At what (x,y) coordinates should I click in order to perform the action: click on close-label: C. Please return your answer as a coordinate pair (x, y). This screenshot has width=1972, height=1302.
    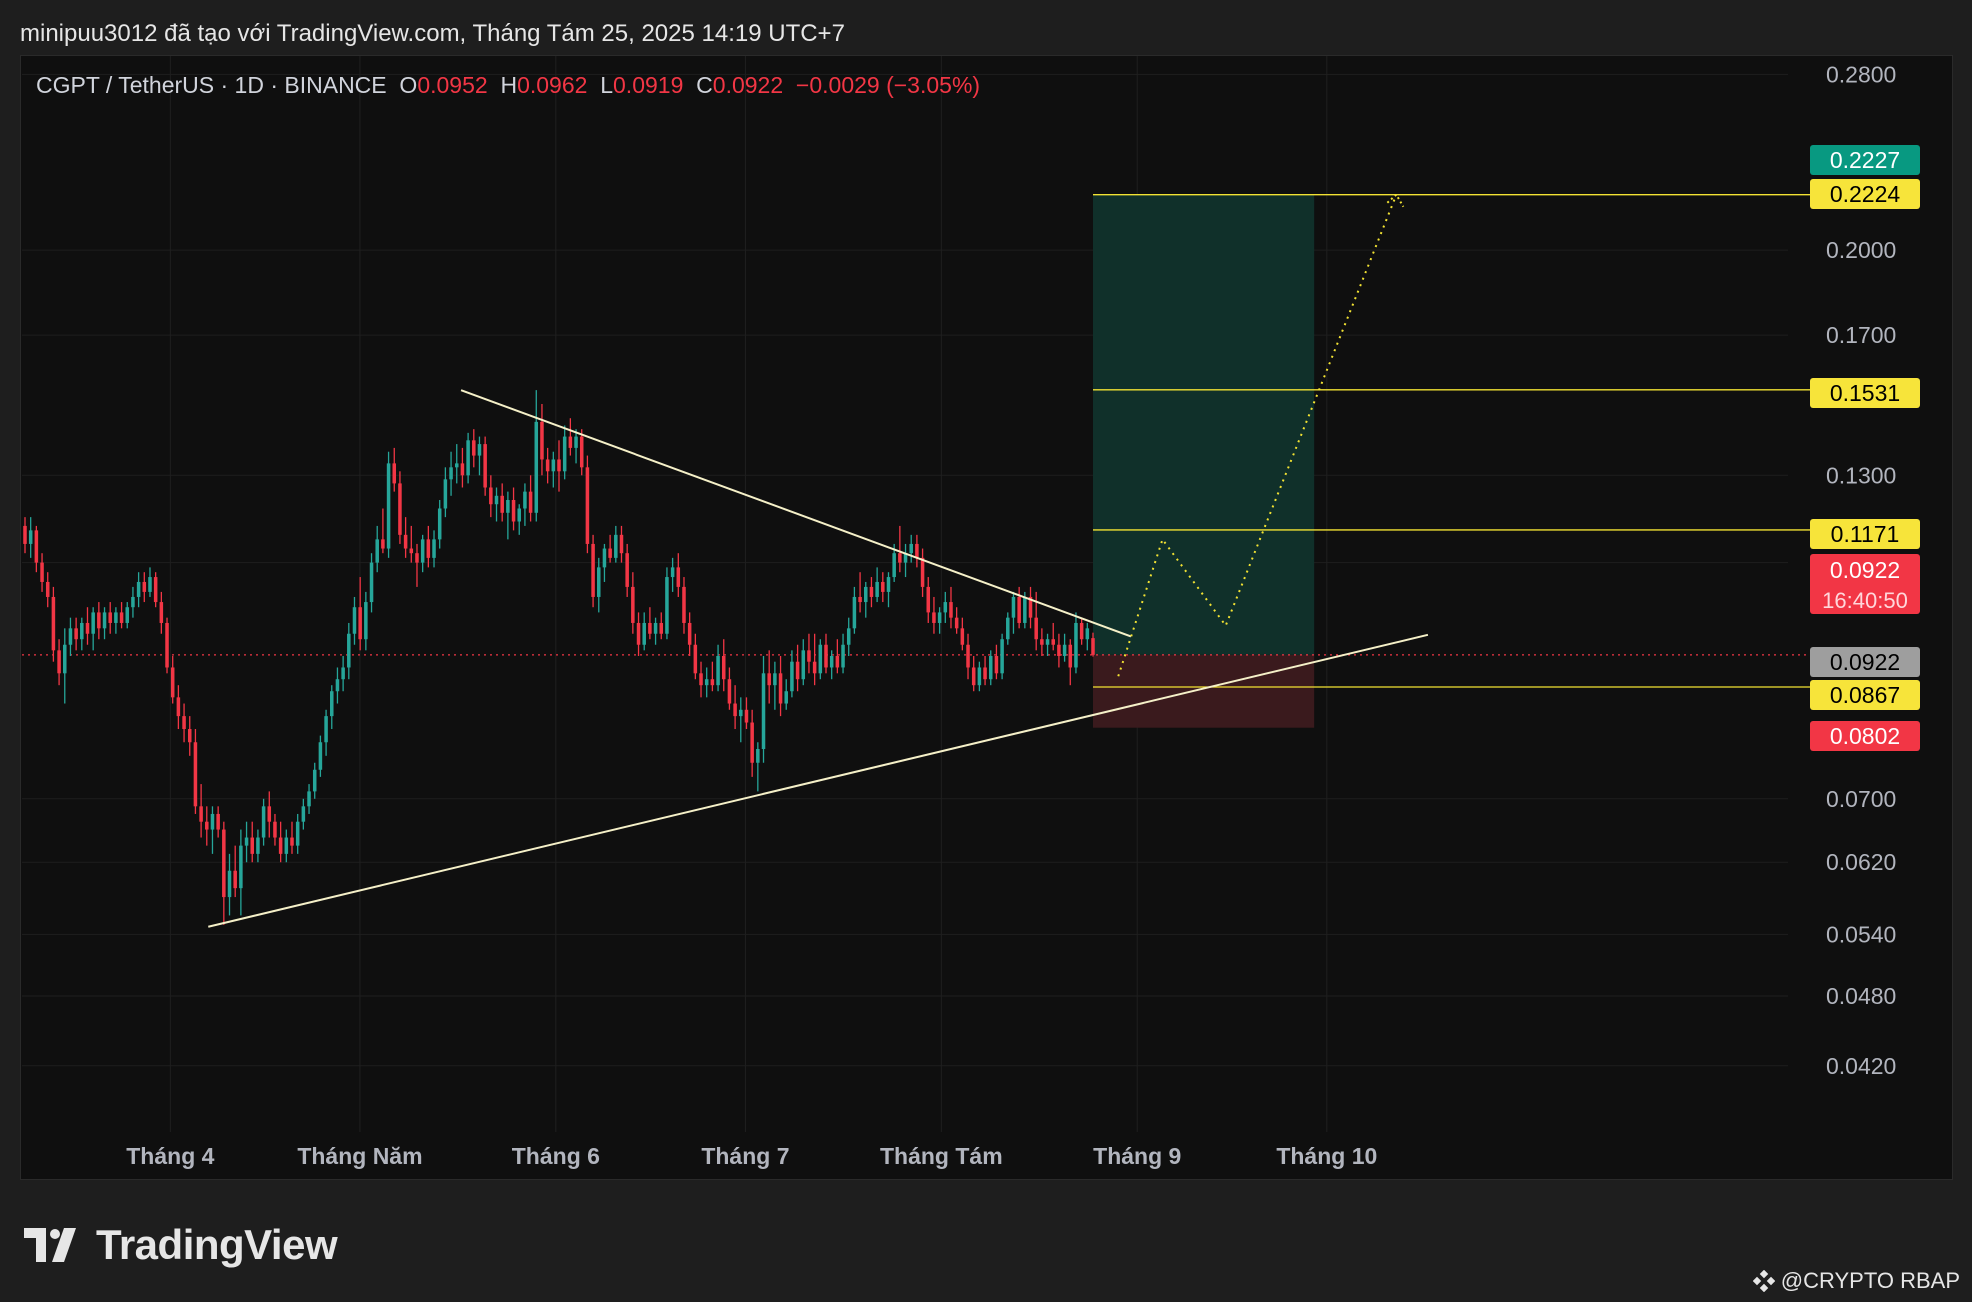
    Looking at the image, I should click on (704, 85).